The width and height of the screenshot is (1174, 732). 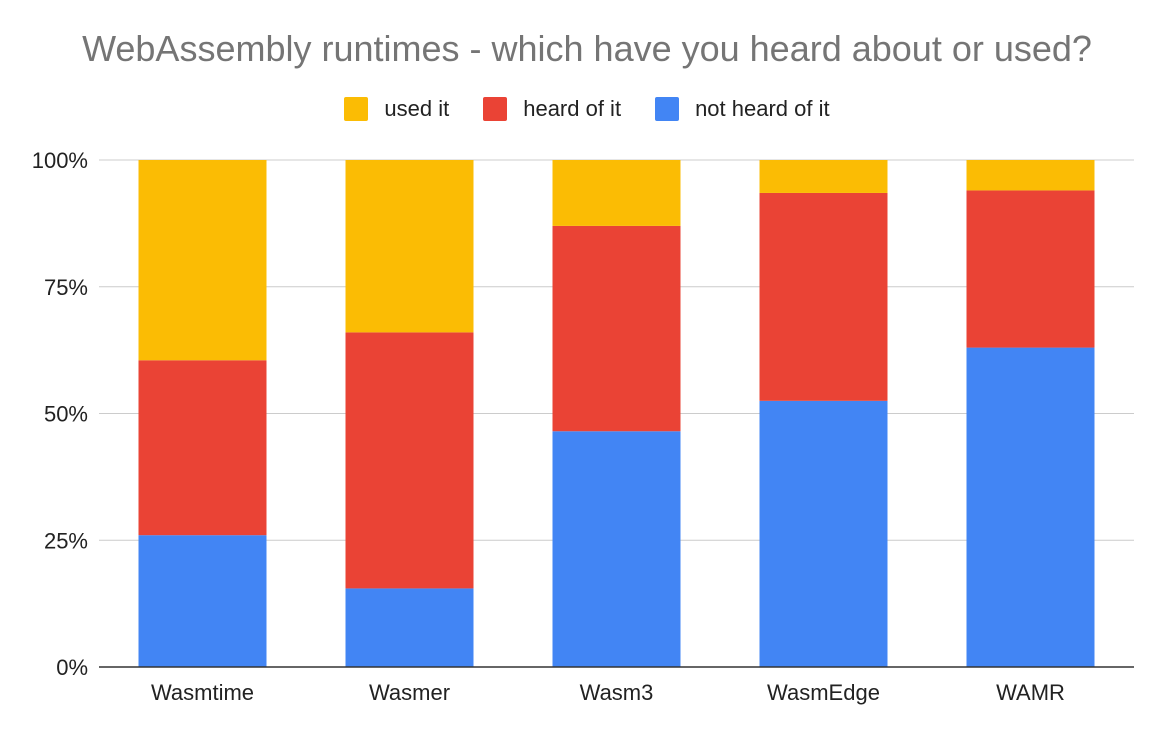 What do you see at coordinates (66, 540) in the screenshot?
I see `y-tick-label: 25%` at bounding box center [66, 540].